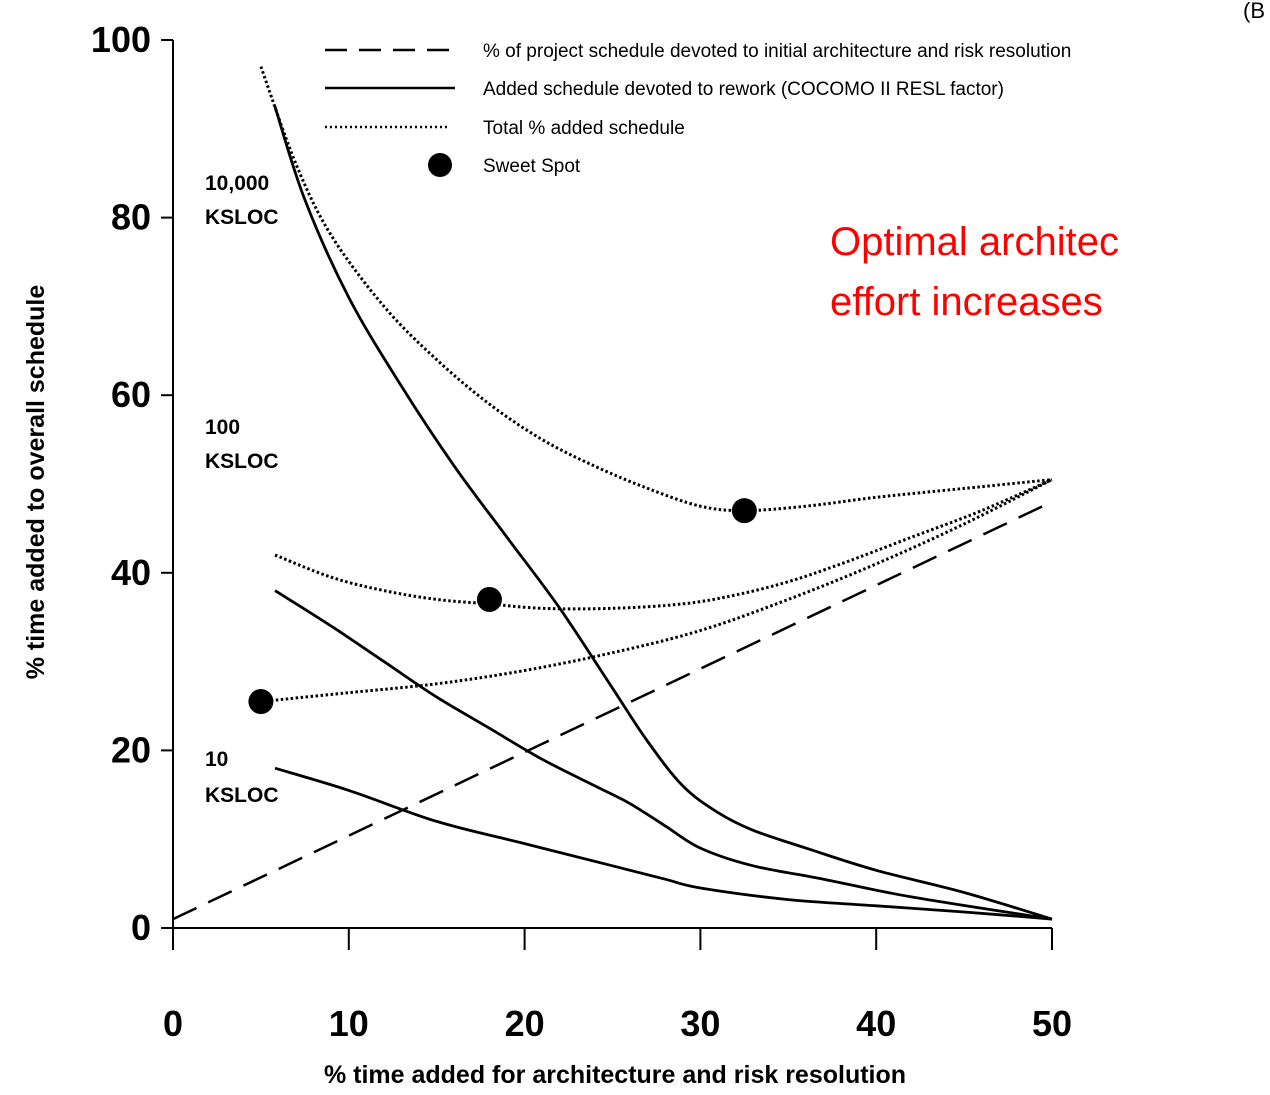 The image size is (1270, 1095). Describe the element at coordinates (216, 759) in the screenshot. I see `svg-text: 10` at that location.